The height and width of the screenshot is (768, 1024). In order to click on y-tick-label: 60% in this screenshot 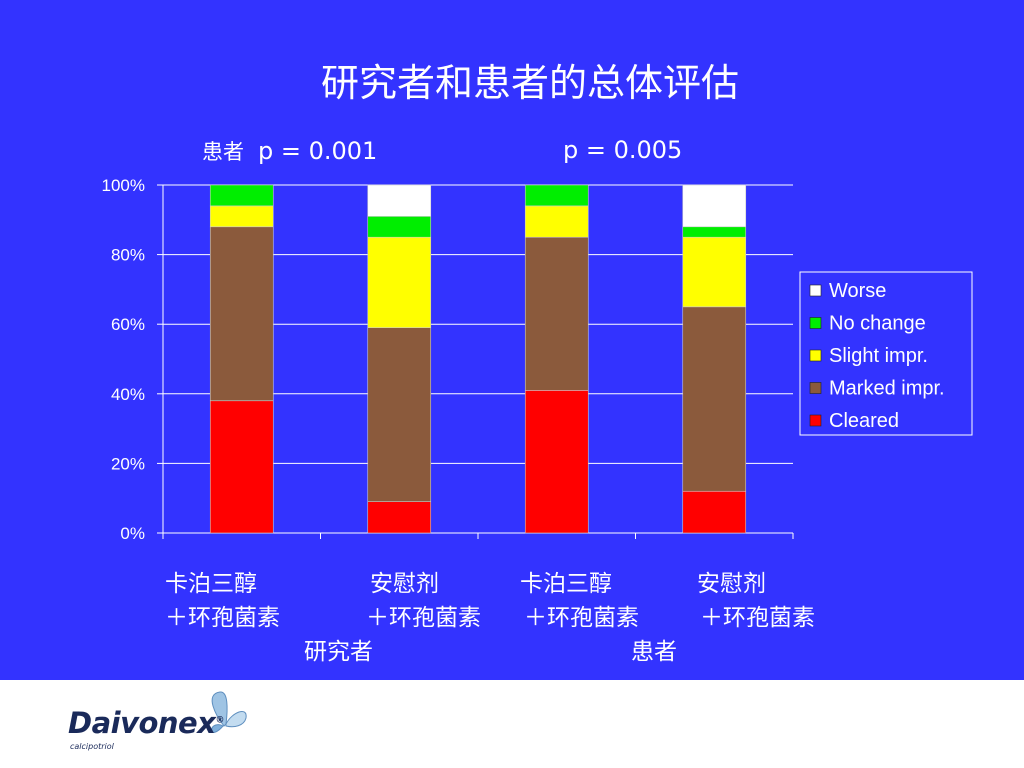, I will do `click(128, 324)`.